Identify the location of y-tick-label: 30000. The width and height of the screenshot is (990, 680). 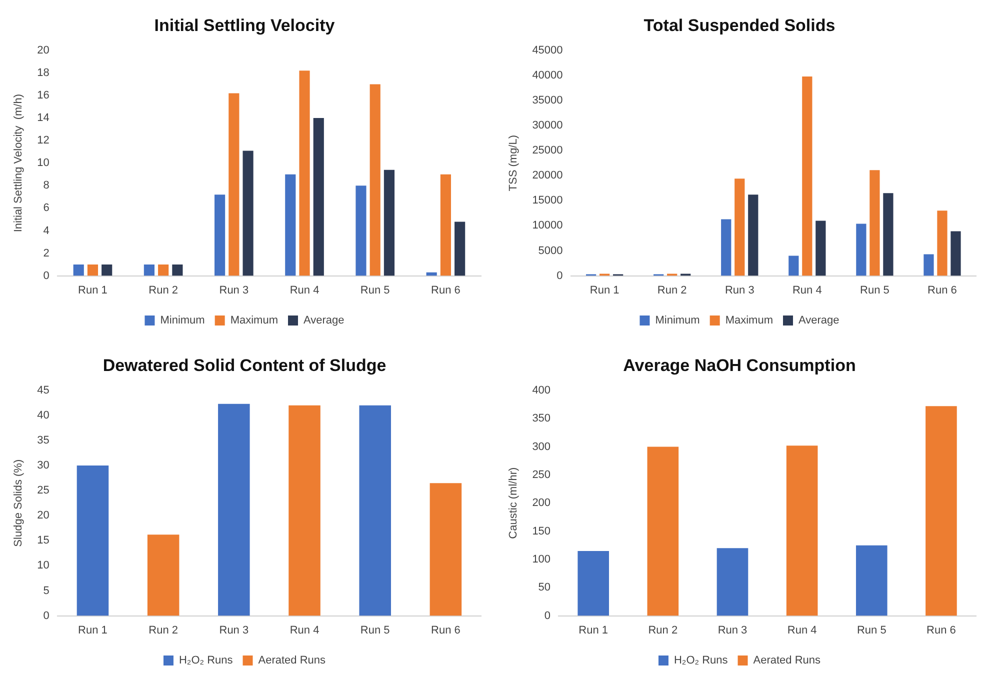
(547, 126).